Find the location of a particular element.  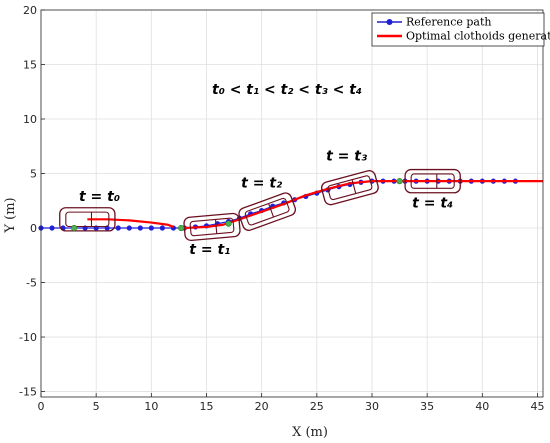

vehicle-t2 is located at coordinates (267, 211).